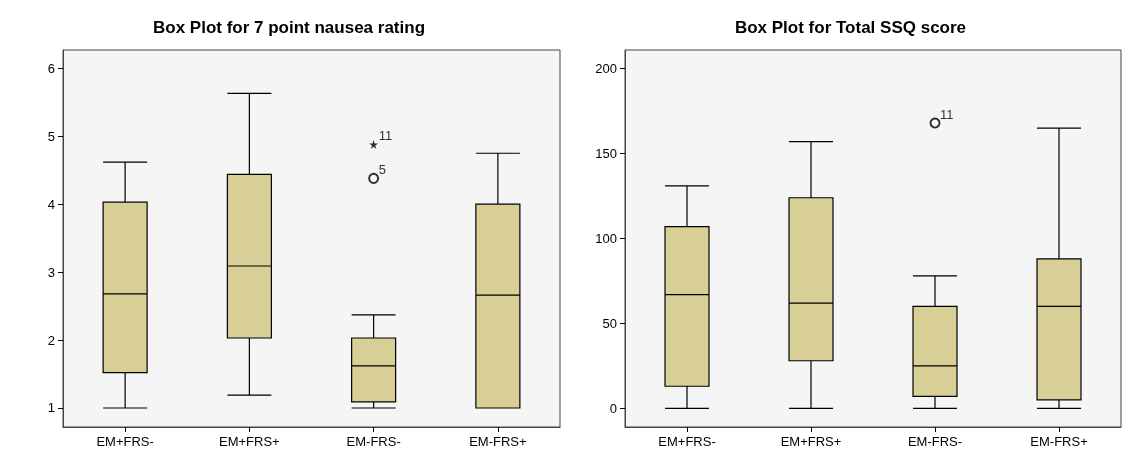 Image resolution: width=1139 pixels, height=463 pixels. What do you see at coordinates (609, 323) in the screenshot?
I see `y-tick-label: 50` at bounding box center [609, 323].